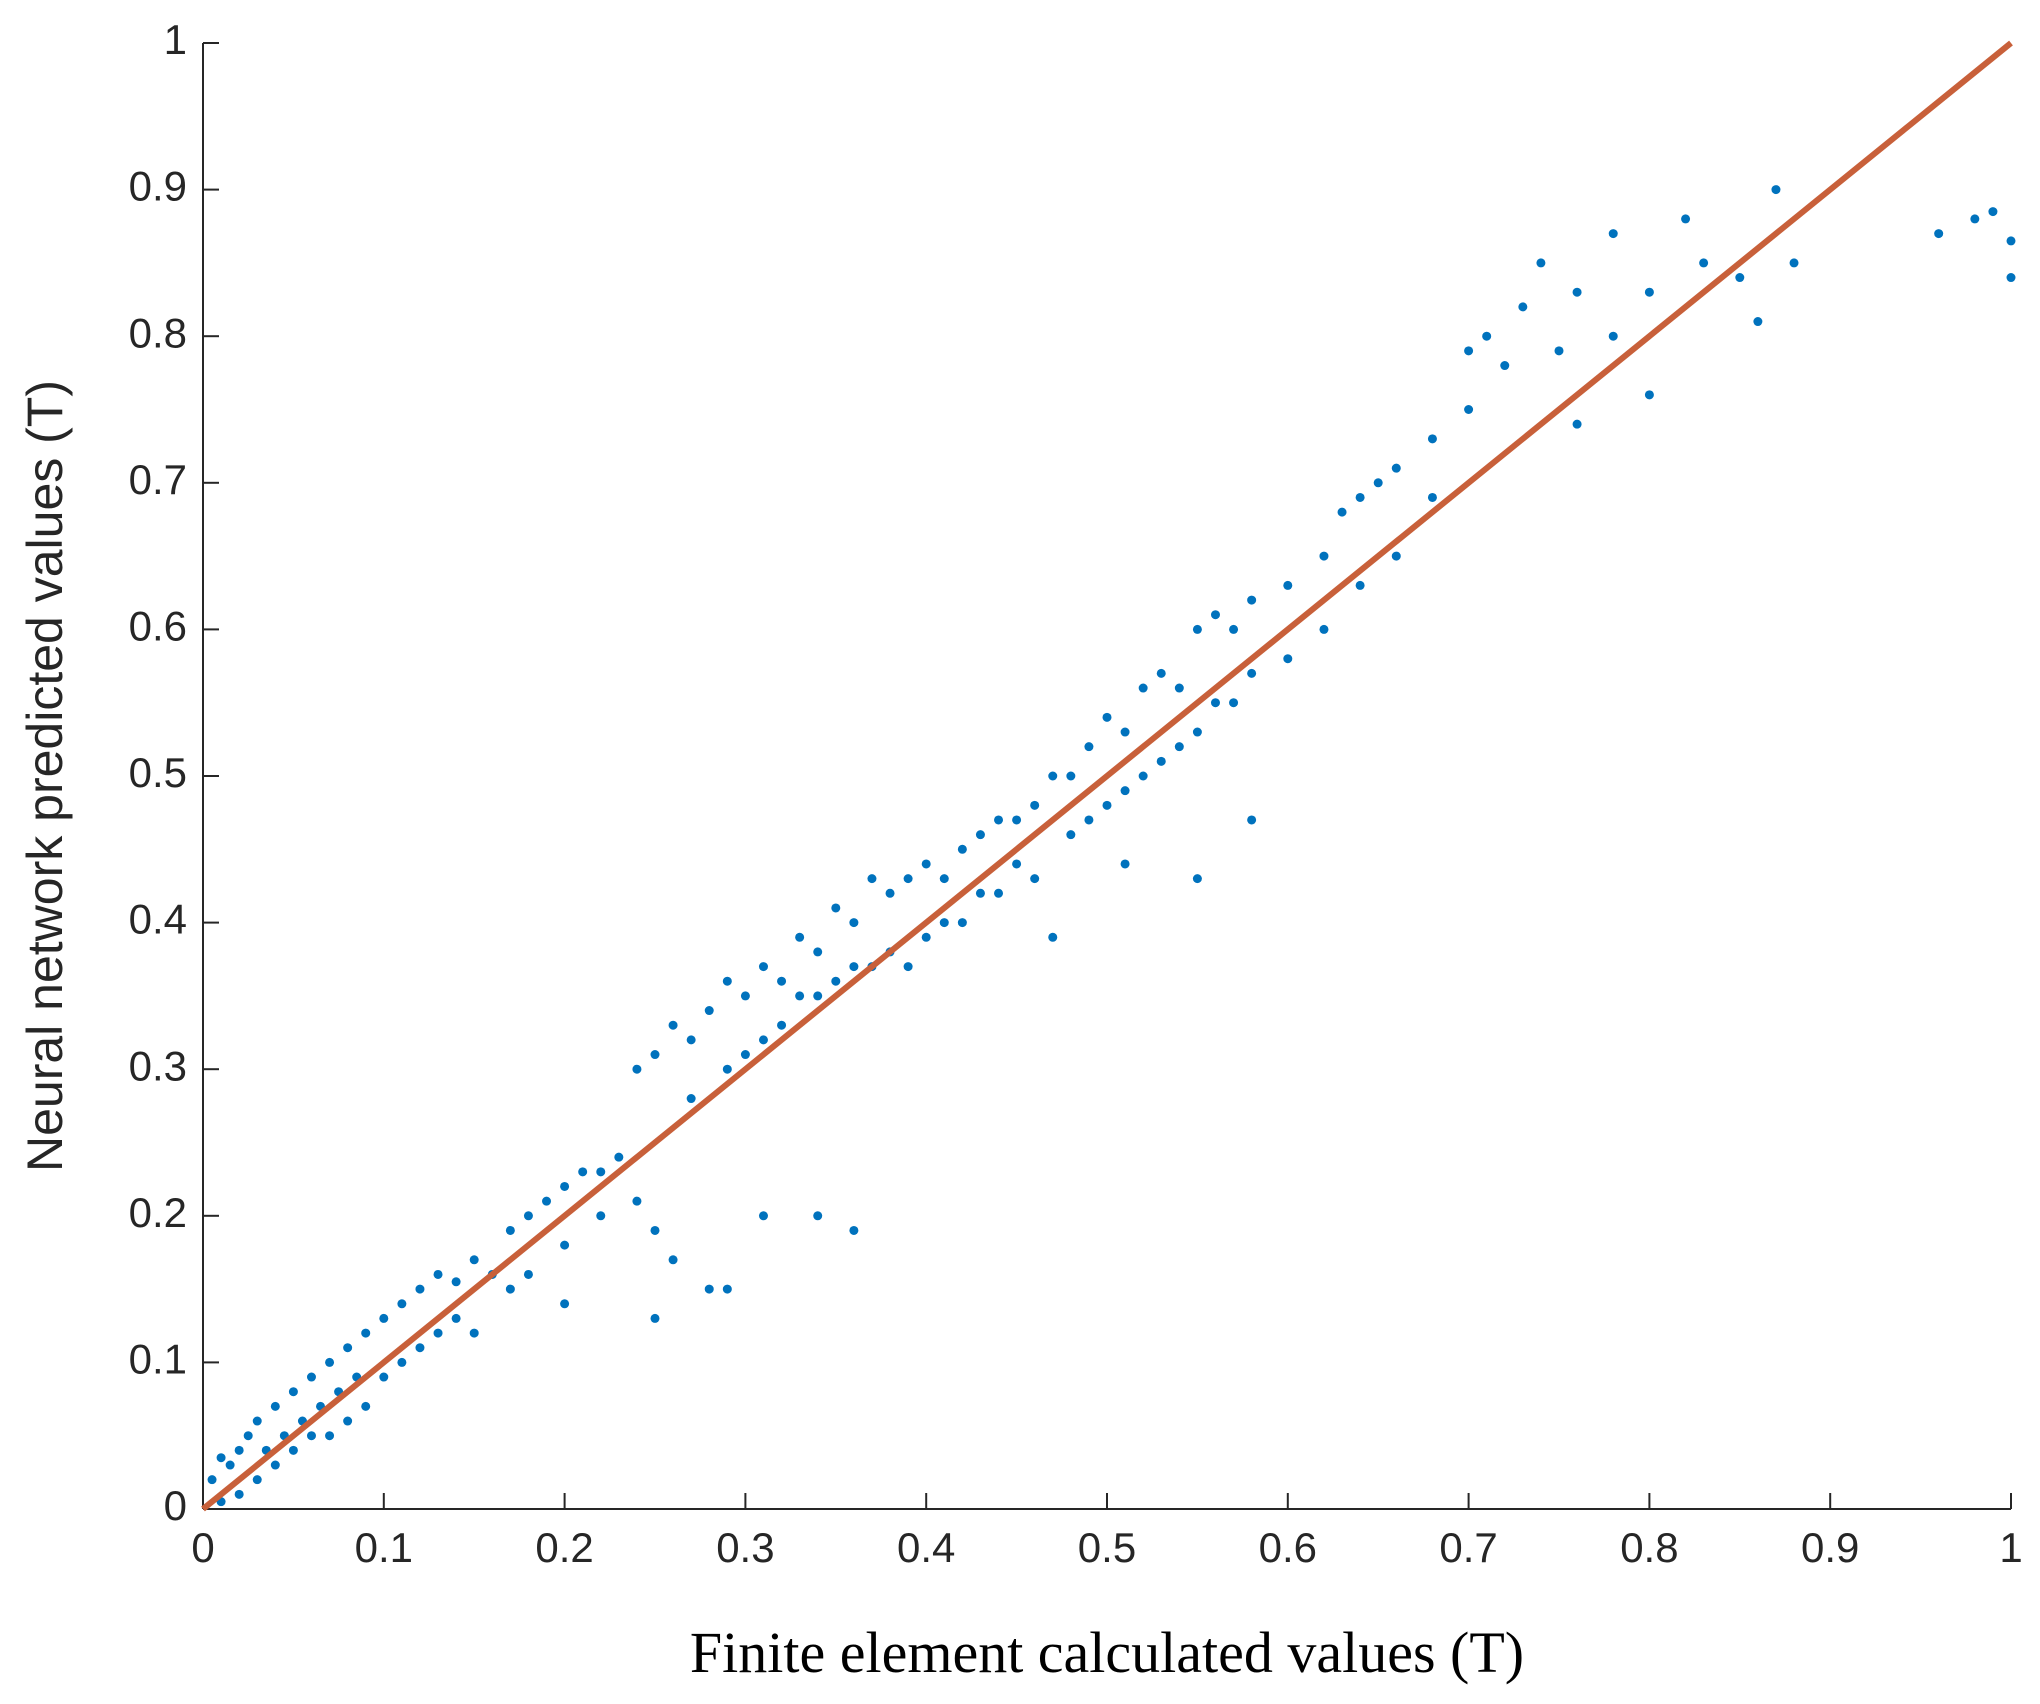  I want to click on x-tick-label: 0.4, so click(926, 1547).